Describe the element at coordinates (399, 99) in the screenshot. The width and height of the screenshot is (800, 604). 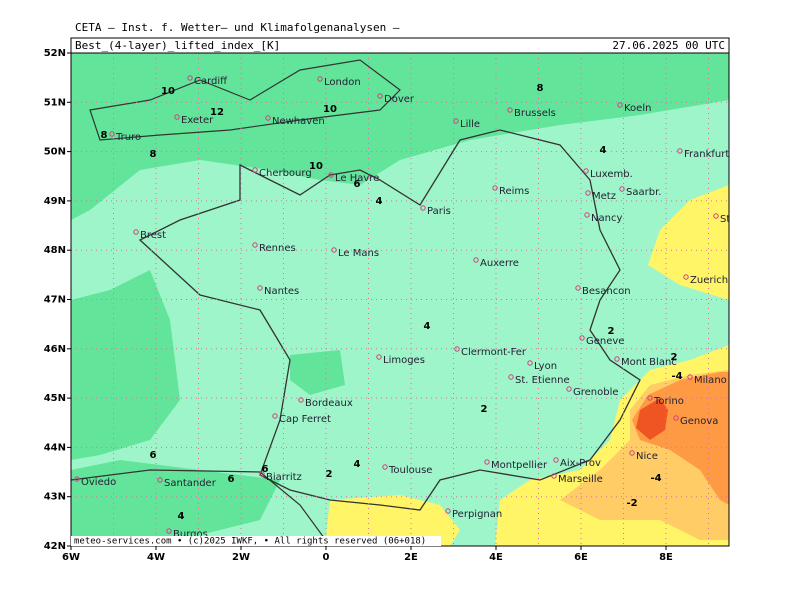
I see `city-label: Dover` at that location.